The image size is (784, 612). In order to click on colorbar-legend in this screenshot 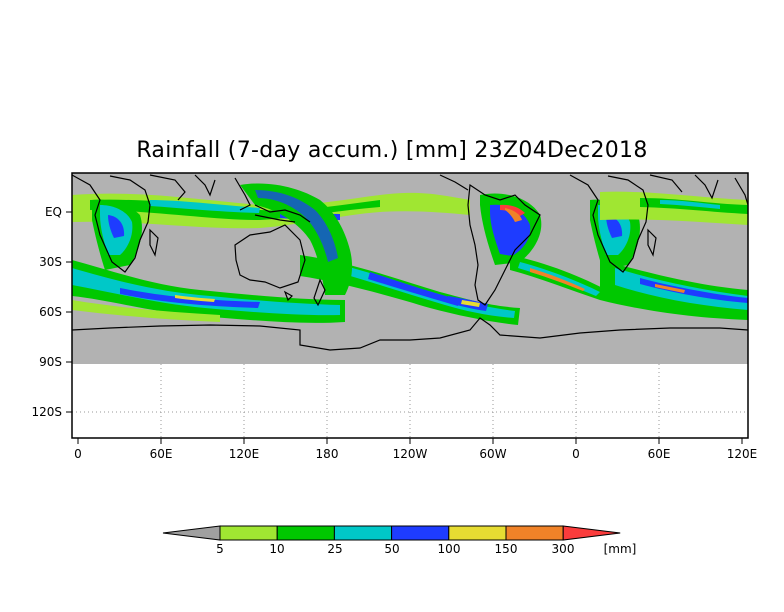, I will do `click(391, 533)`.